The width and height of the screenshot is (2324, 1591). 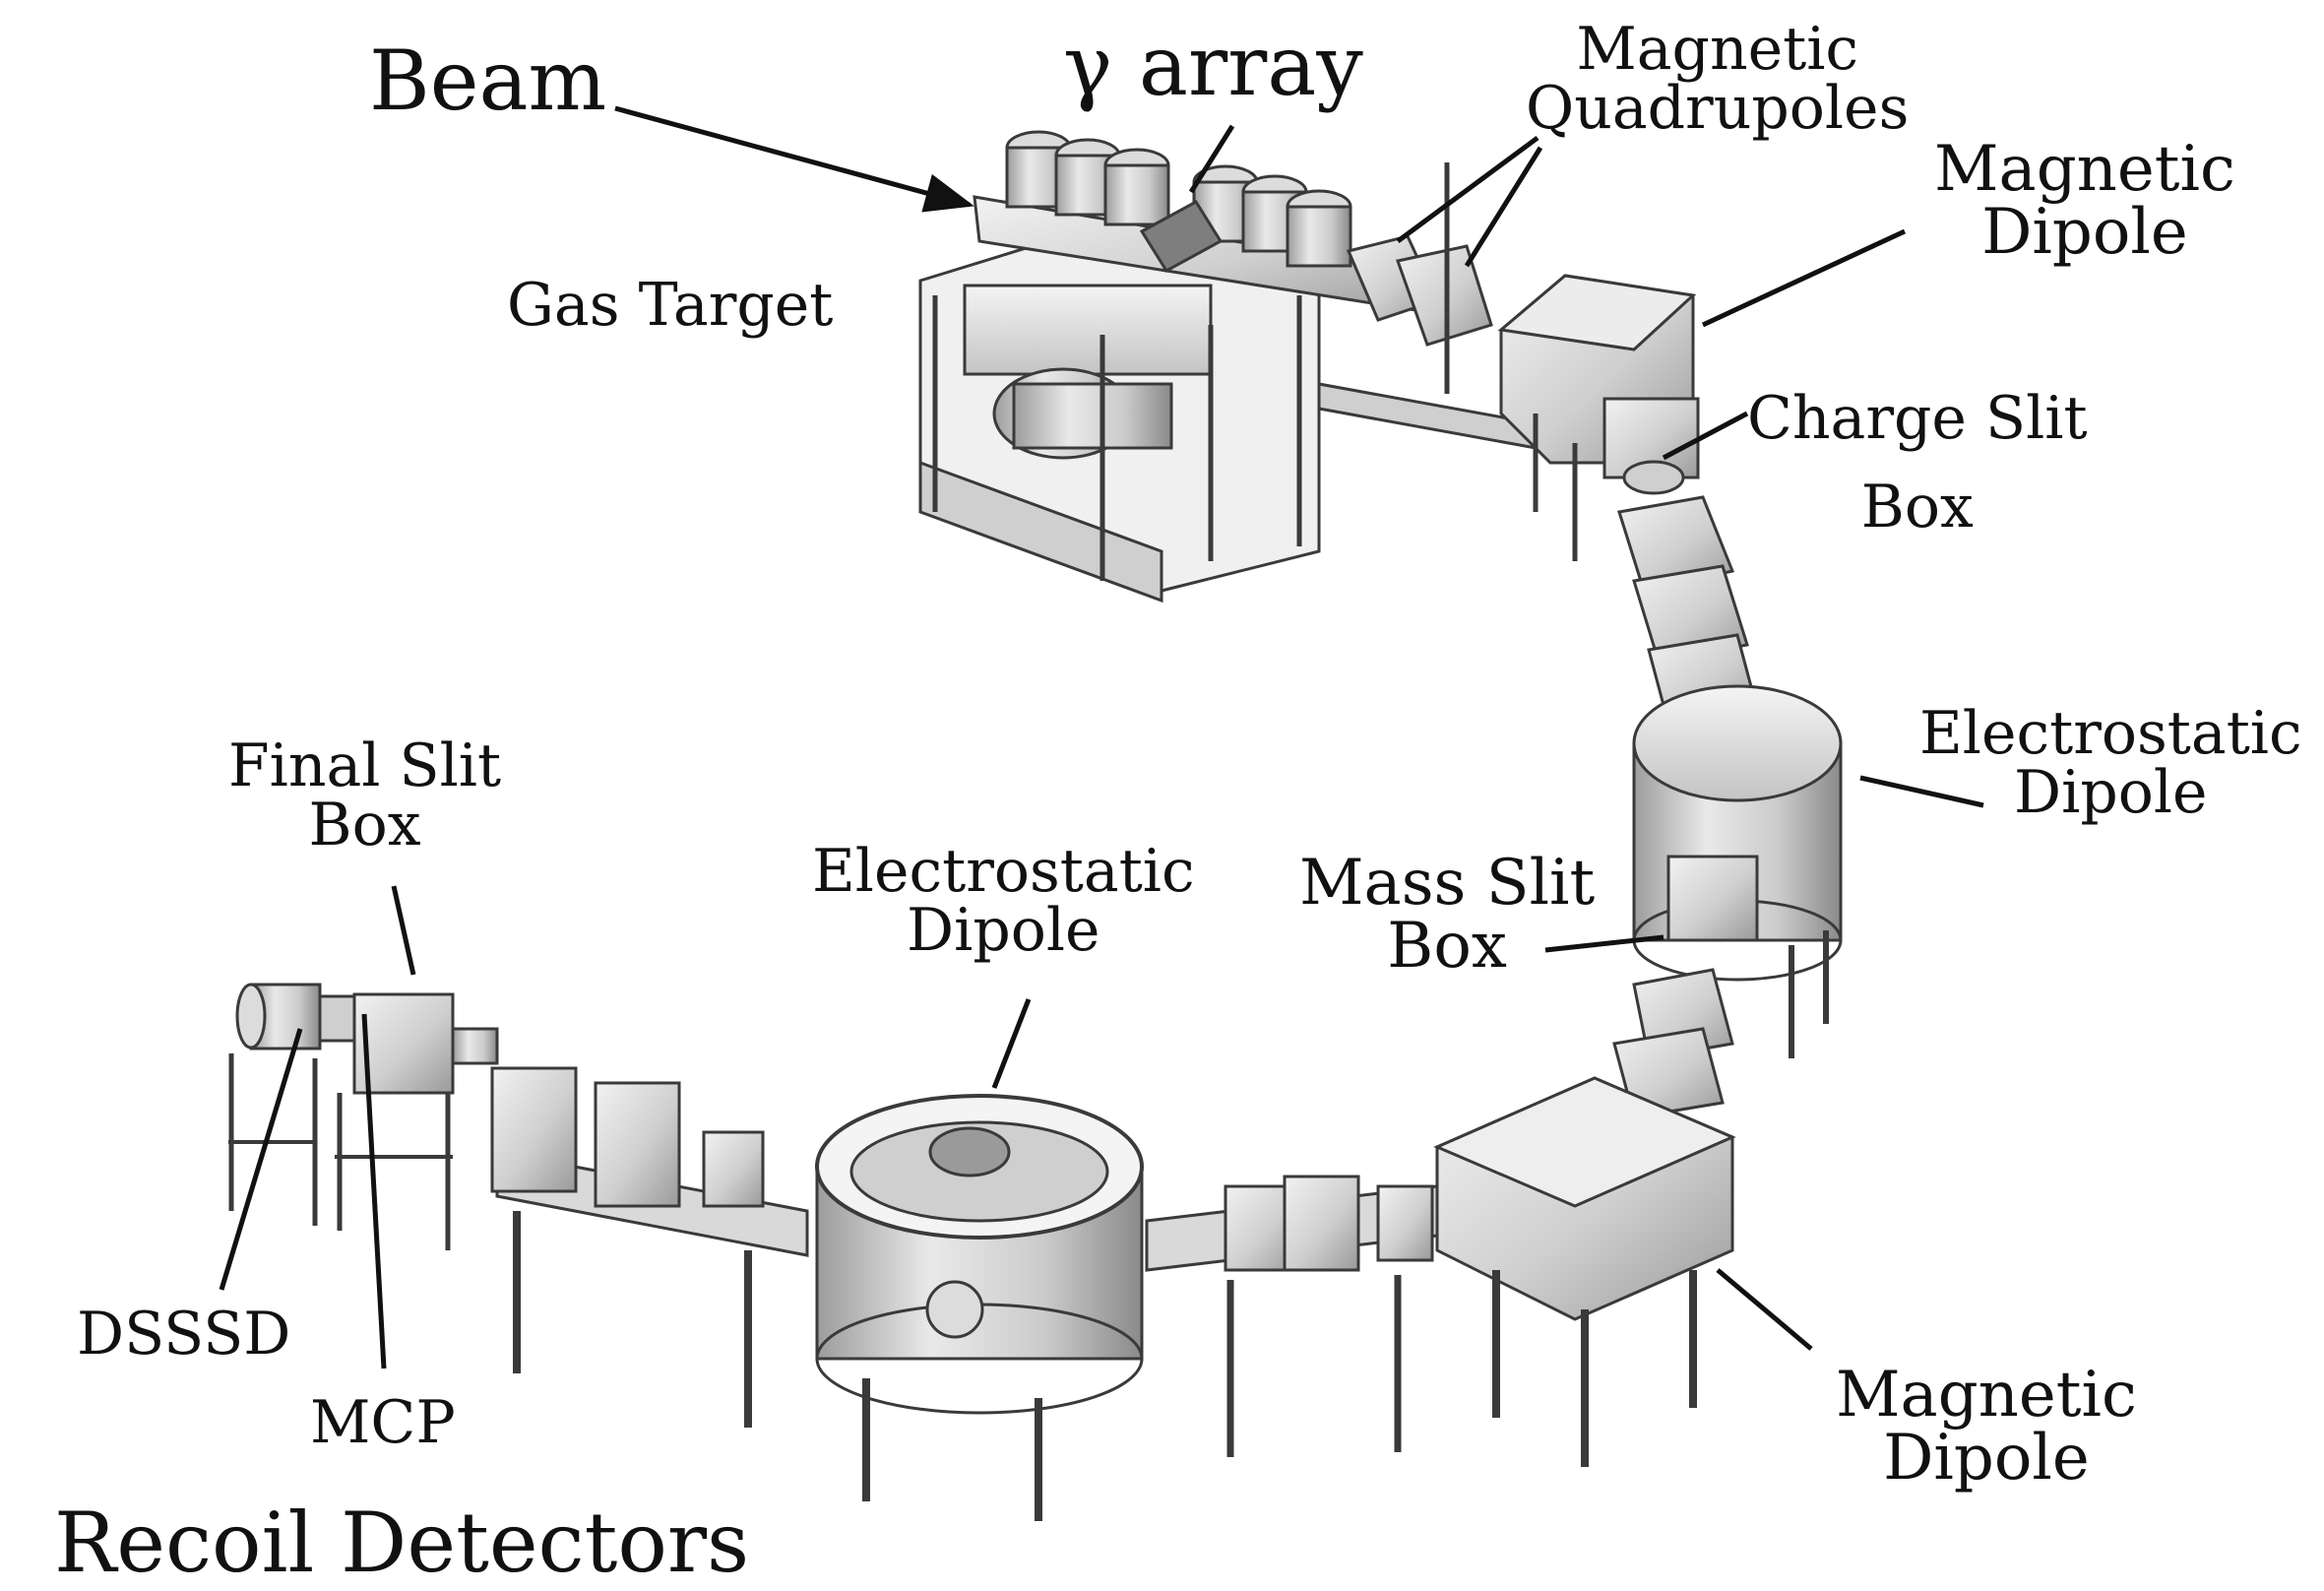 What do you see at coordinates (1003, 901) in the screenshot?
I see `electrostatic-dipole-center-label: Electrostatic Dipole` at bounding box center [1003, 901].